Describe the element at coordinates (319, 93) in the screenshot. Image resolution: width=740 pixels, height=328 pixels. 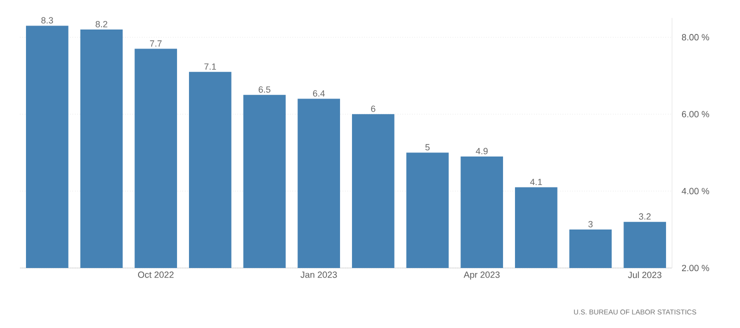
I see `data-label: 6.4` at that location.